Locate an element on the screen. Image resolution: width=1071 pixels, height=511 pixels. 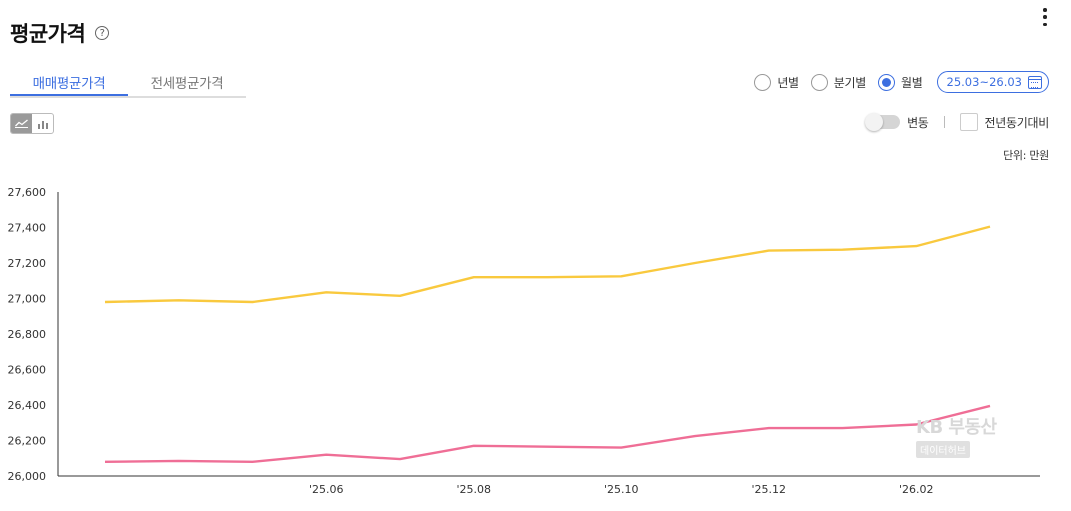
y-tick-label: 26,400 is located at coordinates (27, 405).